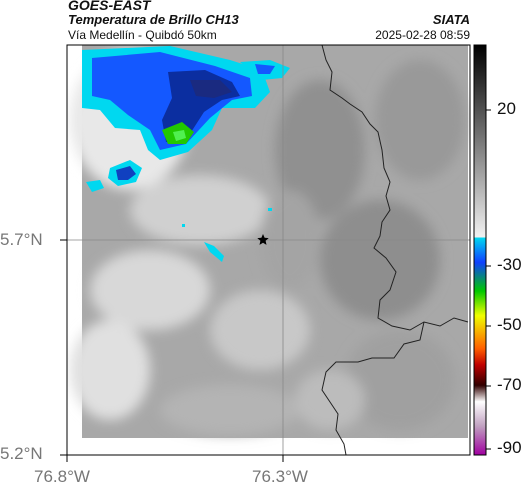 The height and width of the screenshot is (491, 526). What do you see at coordinates (509, 264) in the screenshot?
I see `colorbar-label-minus-30: -30` at bounding box center [509, 264].